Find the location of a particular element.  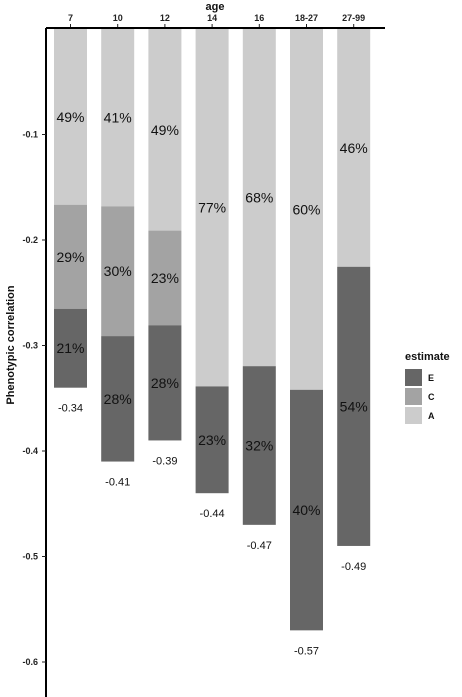

pct-label-e-18-27: 40% is located at coordinates (306, 510).